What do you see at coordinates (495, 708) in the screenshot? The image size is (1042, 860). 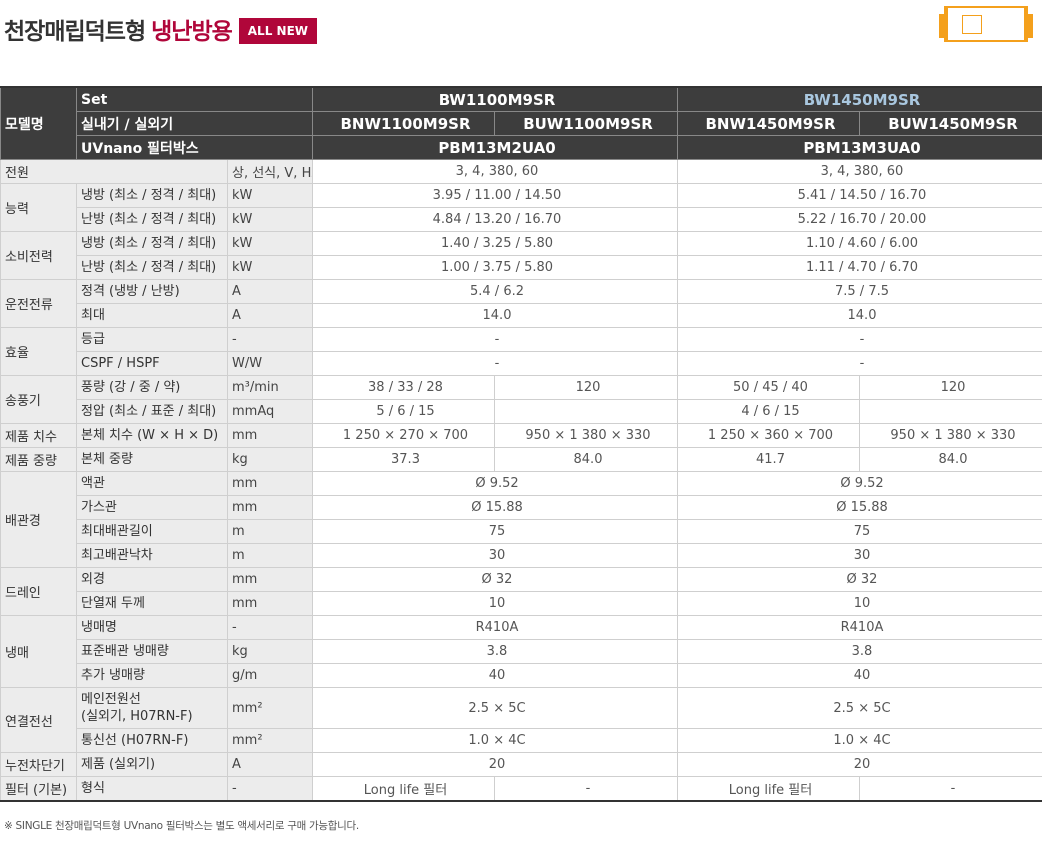 I see `value-cell: 2.5 × 5C` at bounding box center [495, 708].